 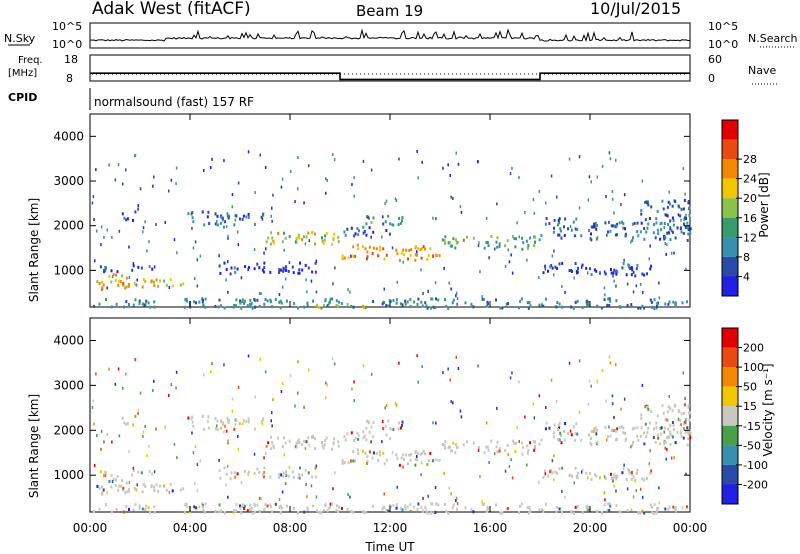 What do you see at coordinates (69, 78) in the screenshot?
I see `freq-tick-bottom: 8` at bounding box center [69, 78].